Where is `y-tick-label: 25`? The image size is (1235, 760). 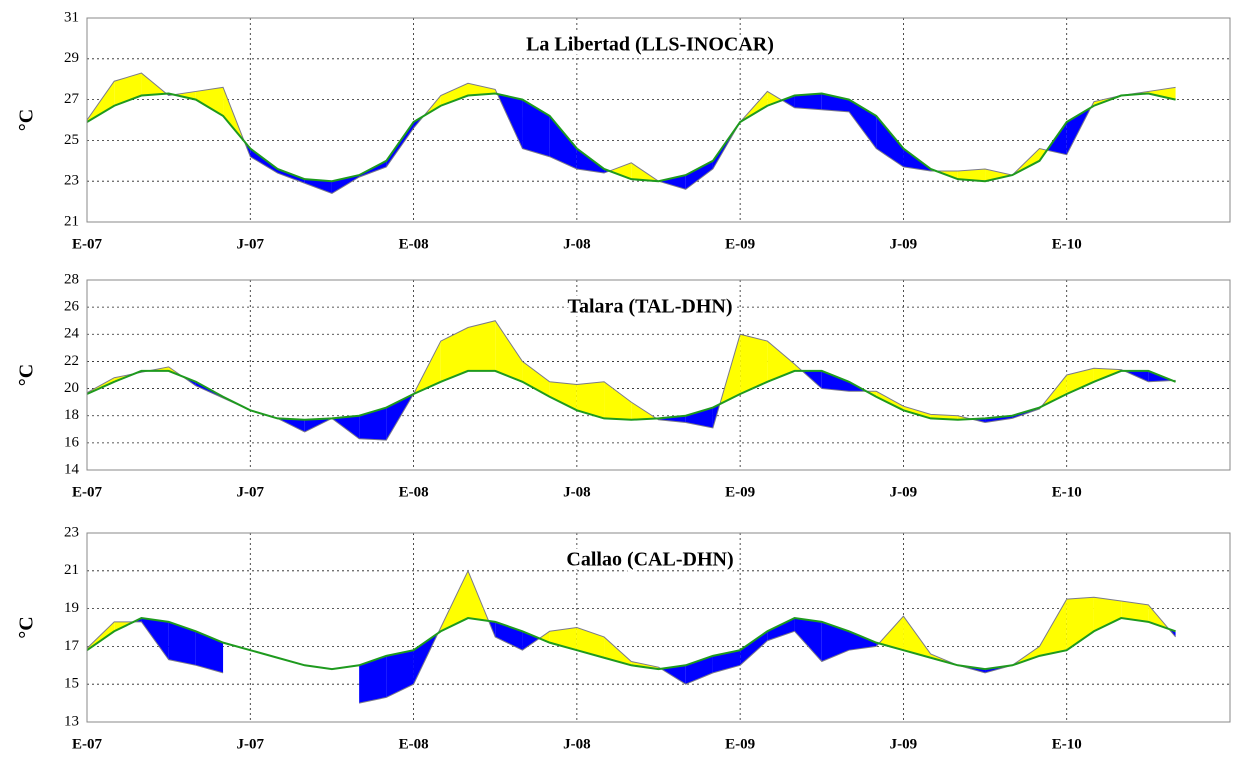 y-tick-label: 25 is located at coordinates (71, 140).